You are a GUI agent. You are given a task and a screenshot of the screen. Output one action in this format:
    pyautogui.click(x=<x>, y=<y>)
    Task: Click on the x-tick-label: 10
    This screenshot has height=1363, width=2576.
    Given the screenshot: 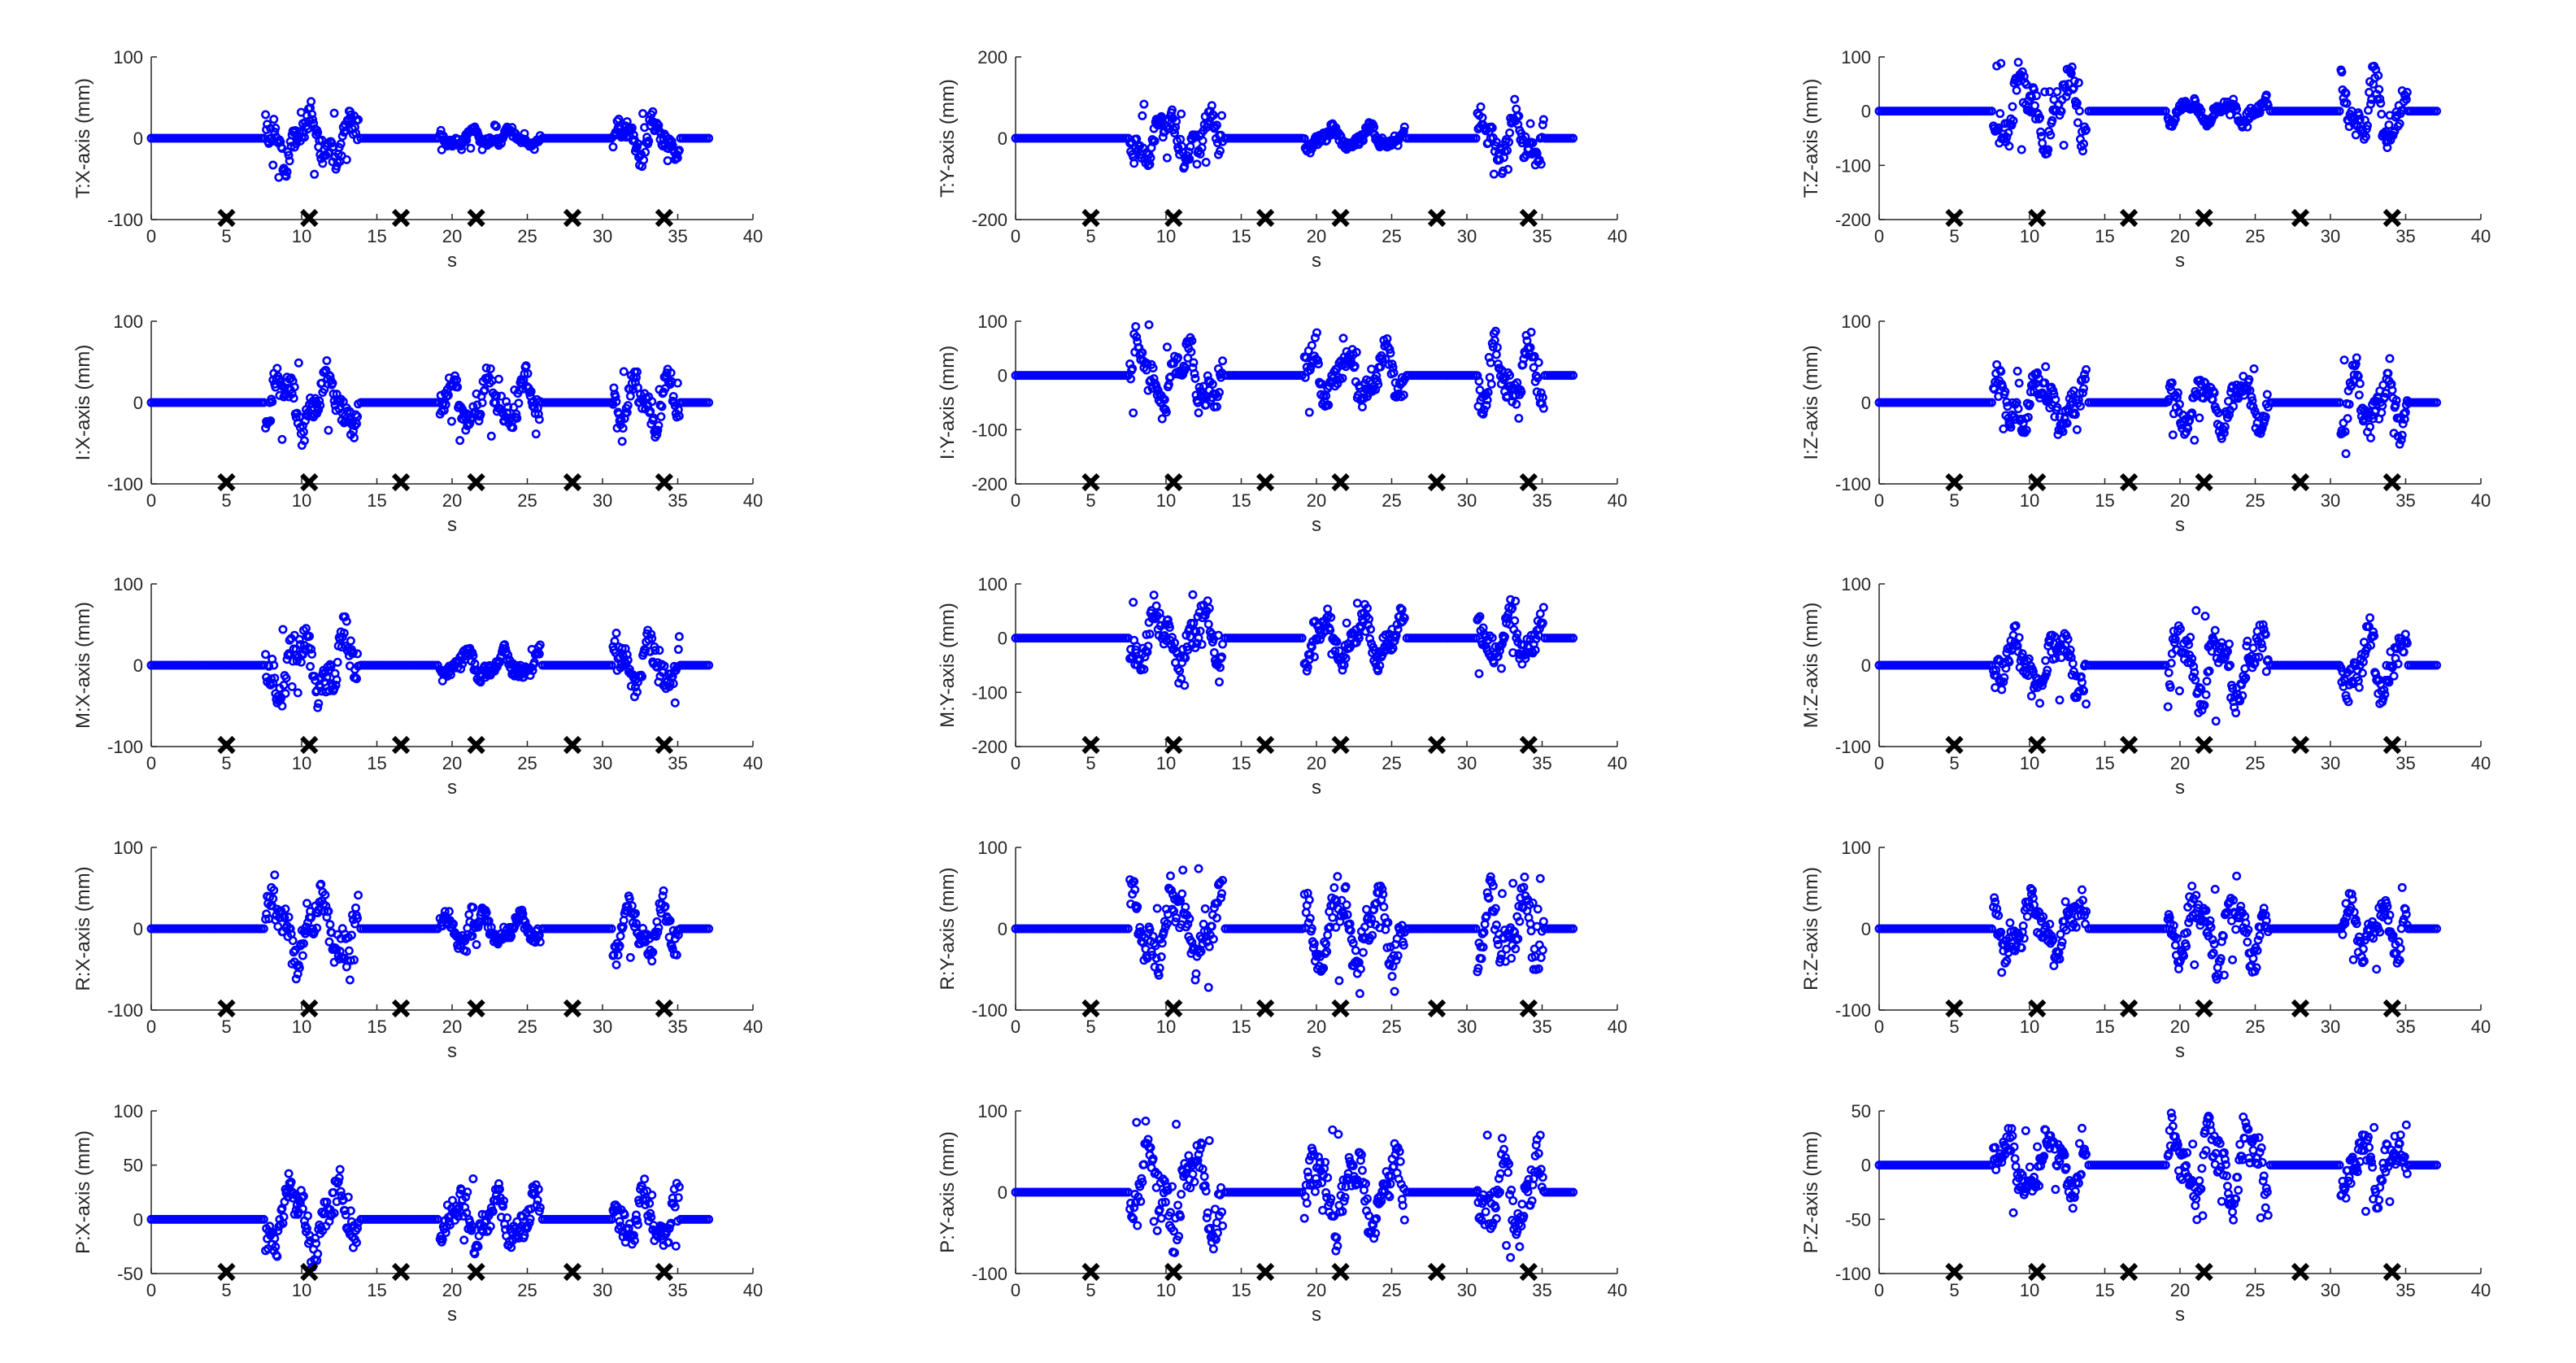 What is the action you would take?
    pyautogui.click(x=1166, y=1027)
    